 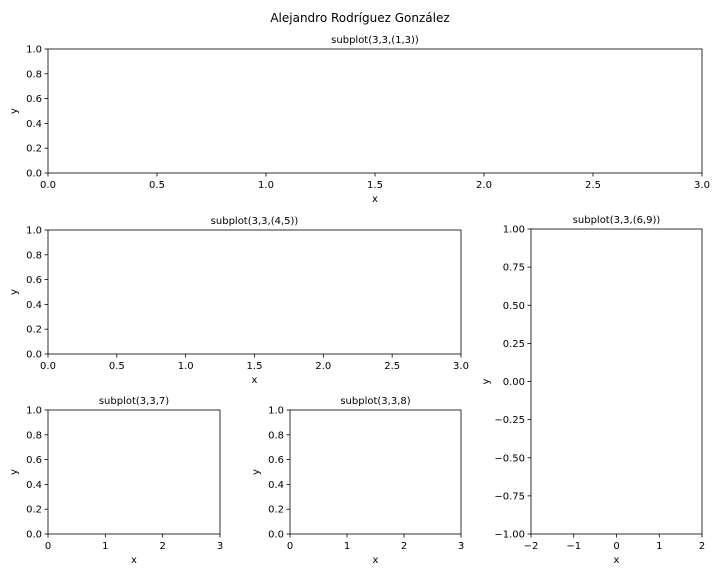 I want to click on y-tick-label: 0.25, so click(x=514, y=344).